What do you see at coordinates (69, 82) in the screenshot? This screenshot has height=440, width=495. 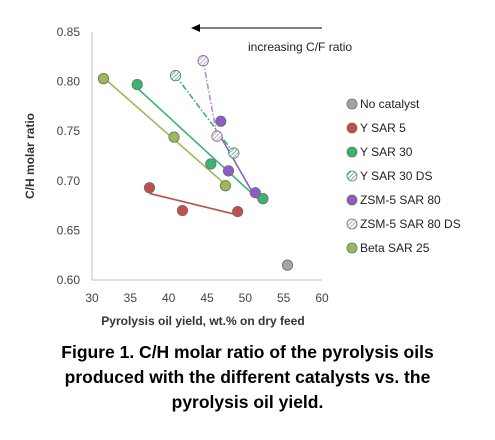 I see `y-tick-label: 0.80` at bounding box center [69, 82].